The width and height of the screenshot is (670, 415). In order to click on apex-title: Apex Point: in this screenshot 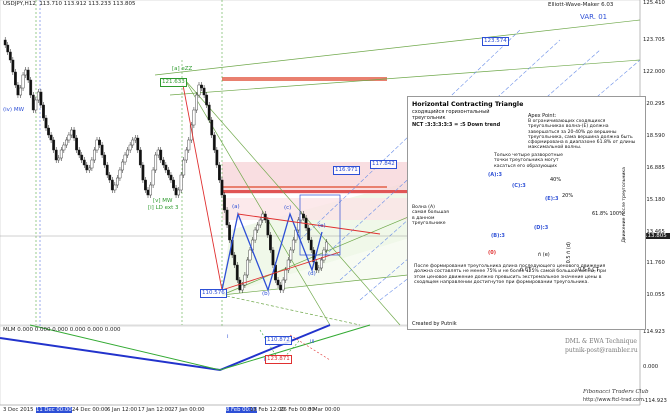, I will do `click(542, 116)`.